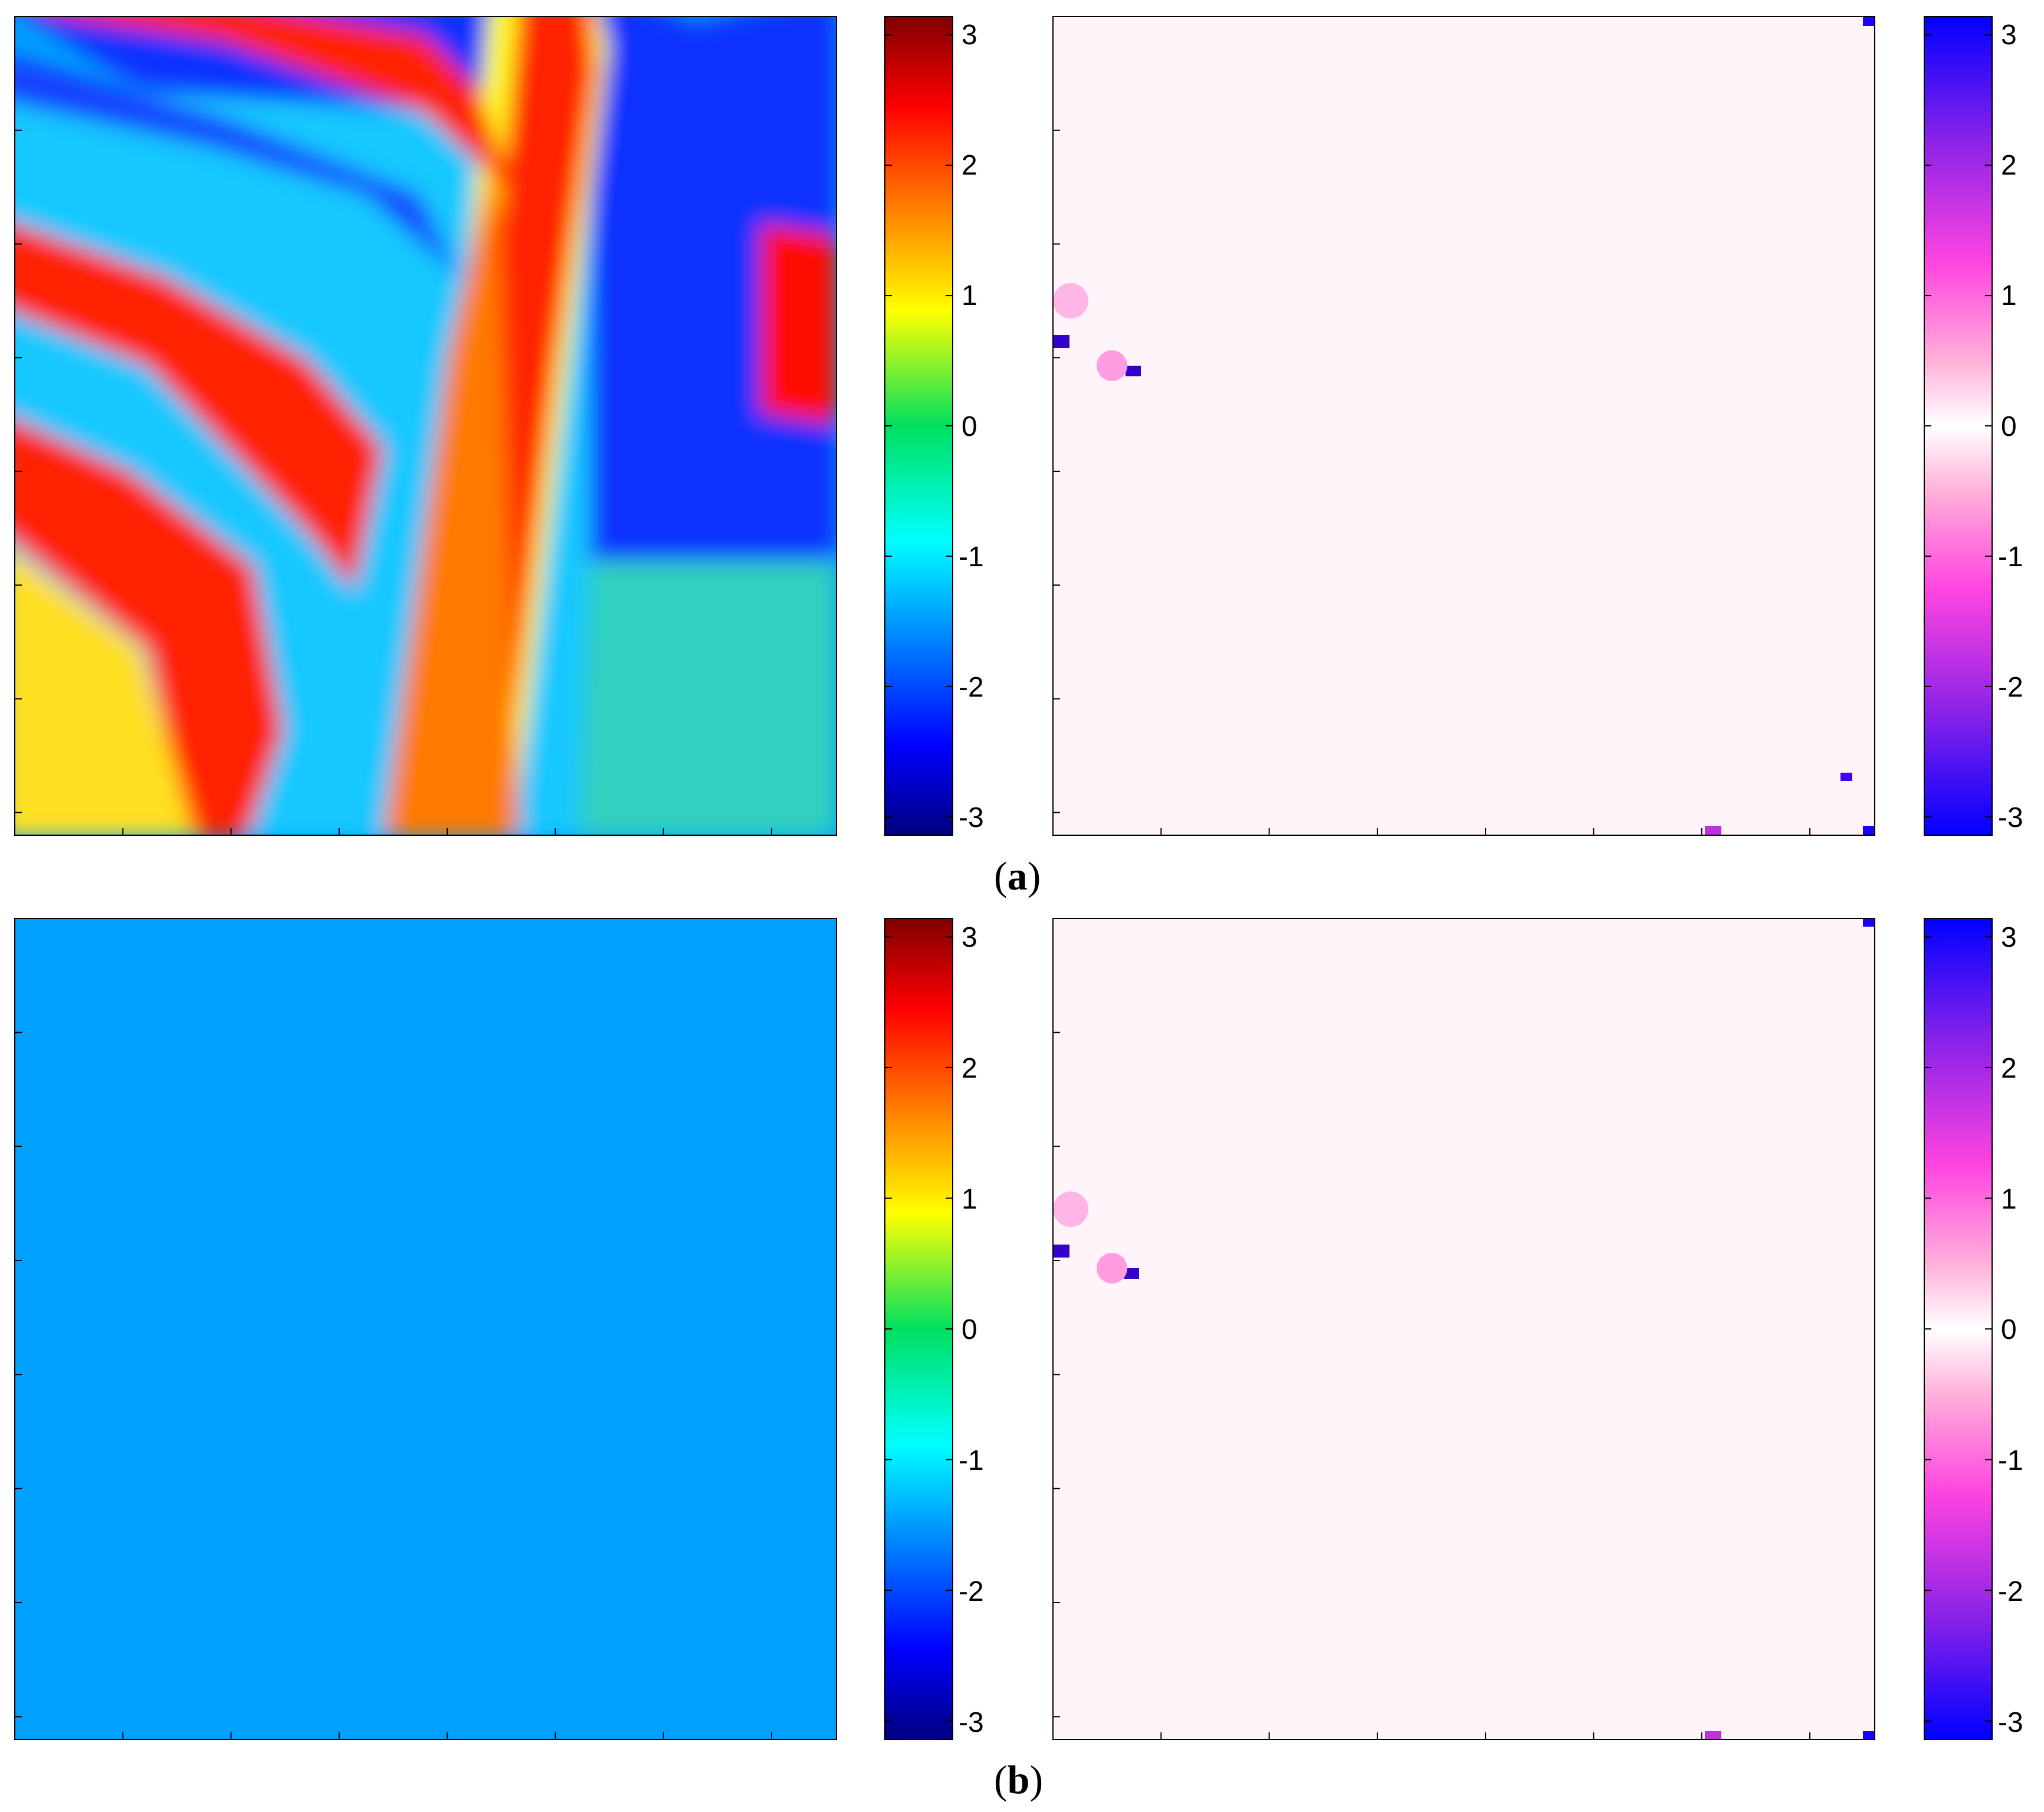 This screenshot has width=2044, height=1812. I want to click on colorbar-a-diff, so click(1958, 426).